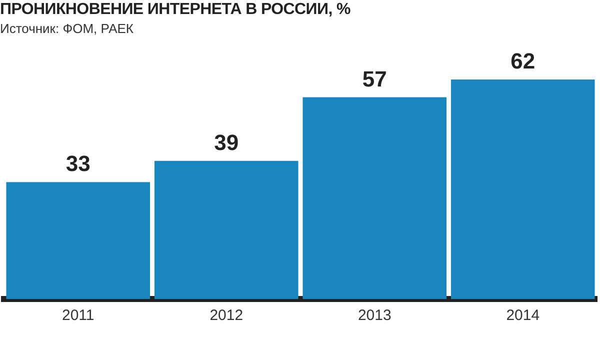 This screenshot has height=337, width=600. Describe the element at coordinates (67, 28) in the screenshot. I see `text: Источник: ФОМ, РАЕК` at that location.